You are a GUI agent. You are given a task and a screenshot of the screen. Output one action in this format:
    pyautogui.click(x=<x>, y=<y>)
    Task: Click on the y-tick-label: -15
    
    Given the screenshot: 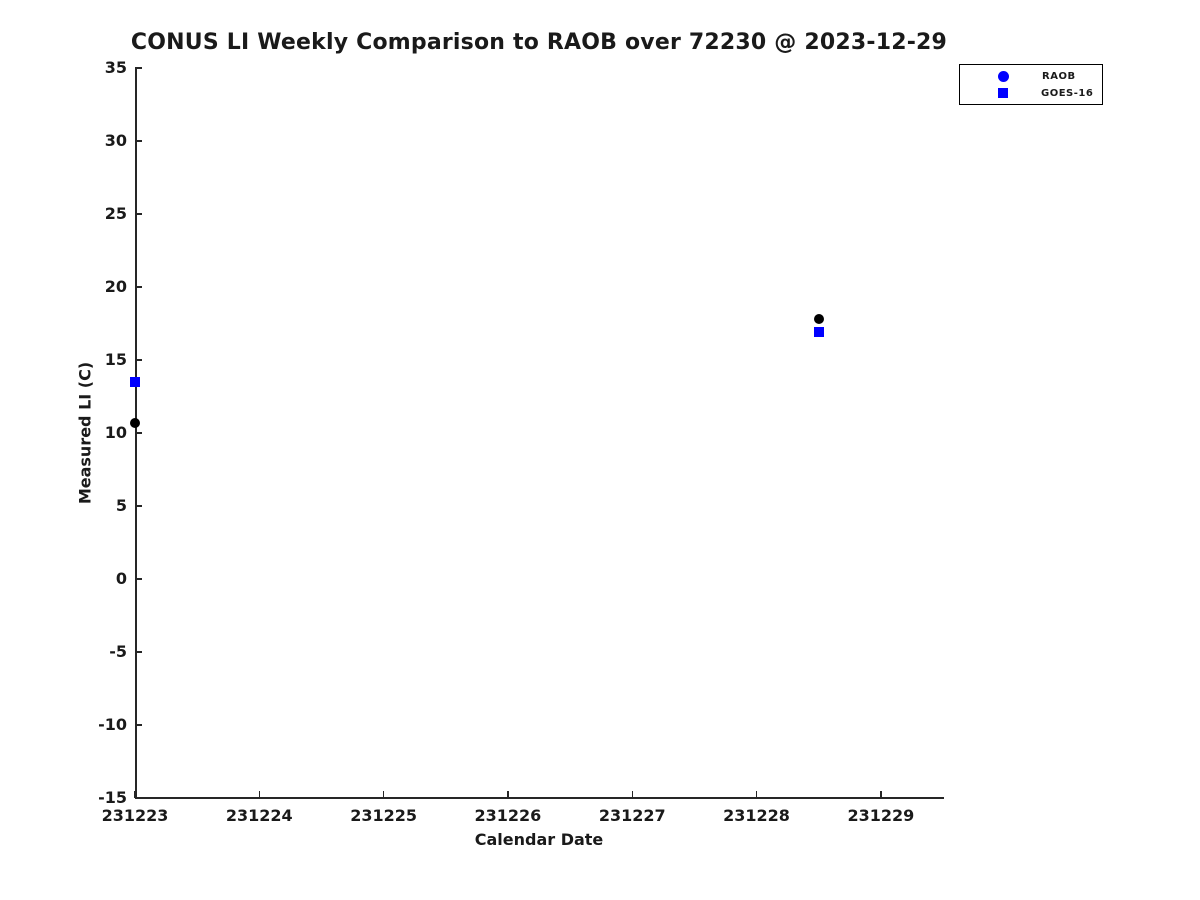 What is the action you would take?
    pyautogui.click(x=112, y=797)
    